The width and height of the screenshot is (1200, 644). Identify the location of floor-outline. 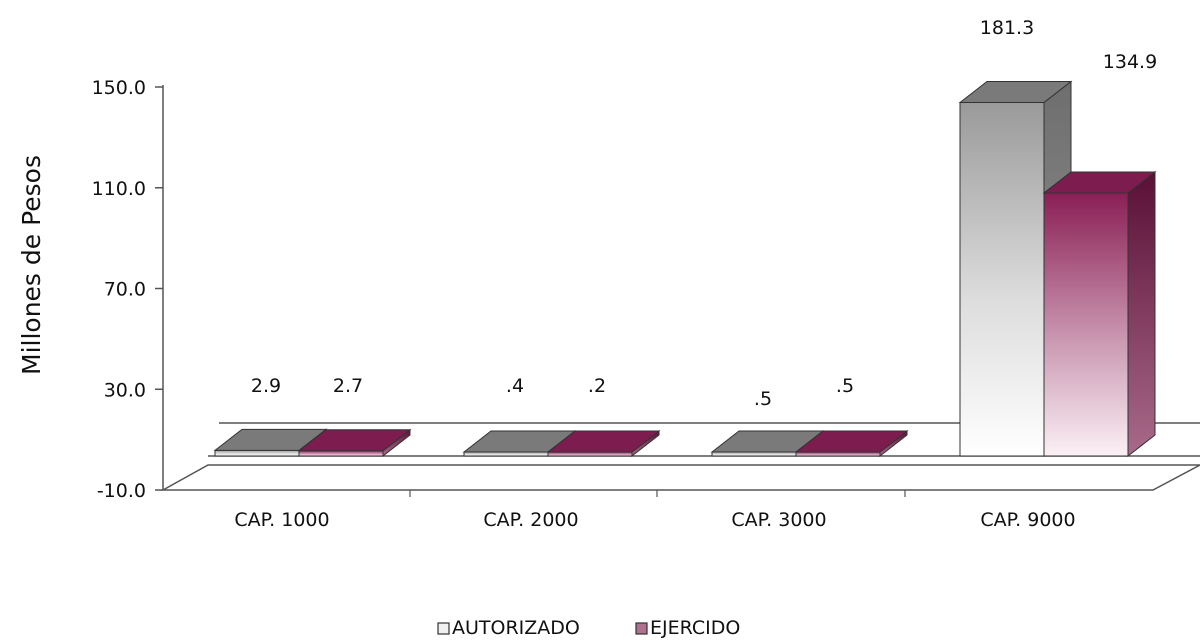
(680, 477).